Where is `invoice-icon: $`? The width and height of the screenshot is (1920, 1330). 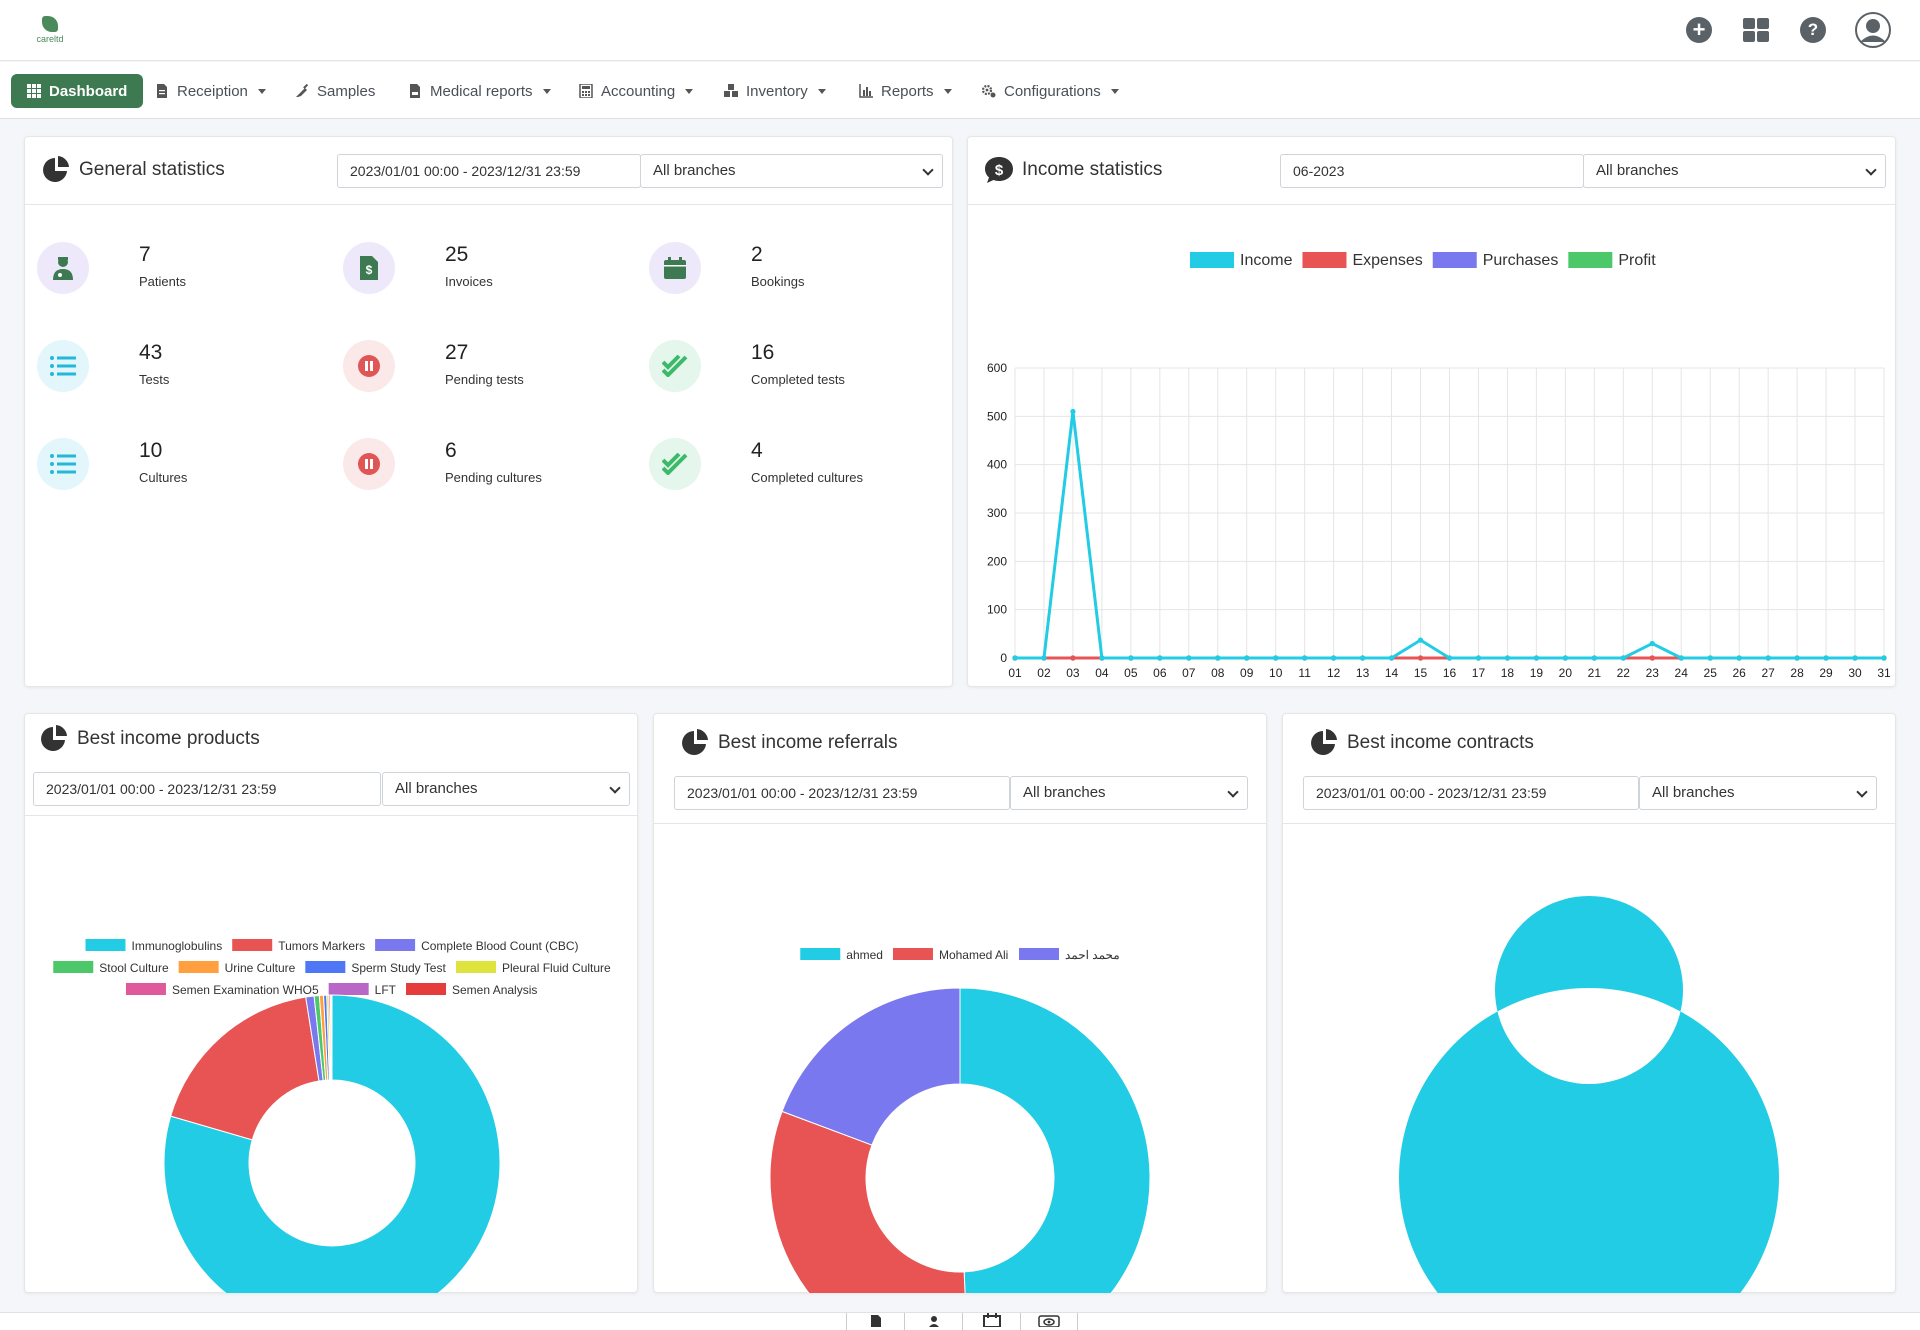 invoice-icon: $ is located at coordinates (369, 268).